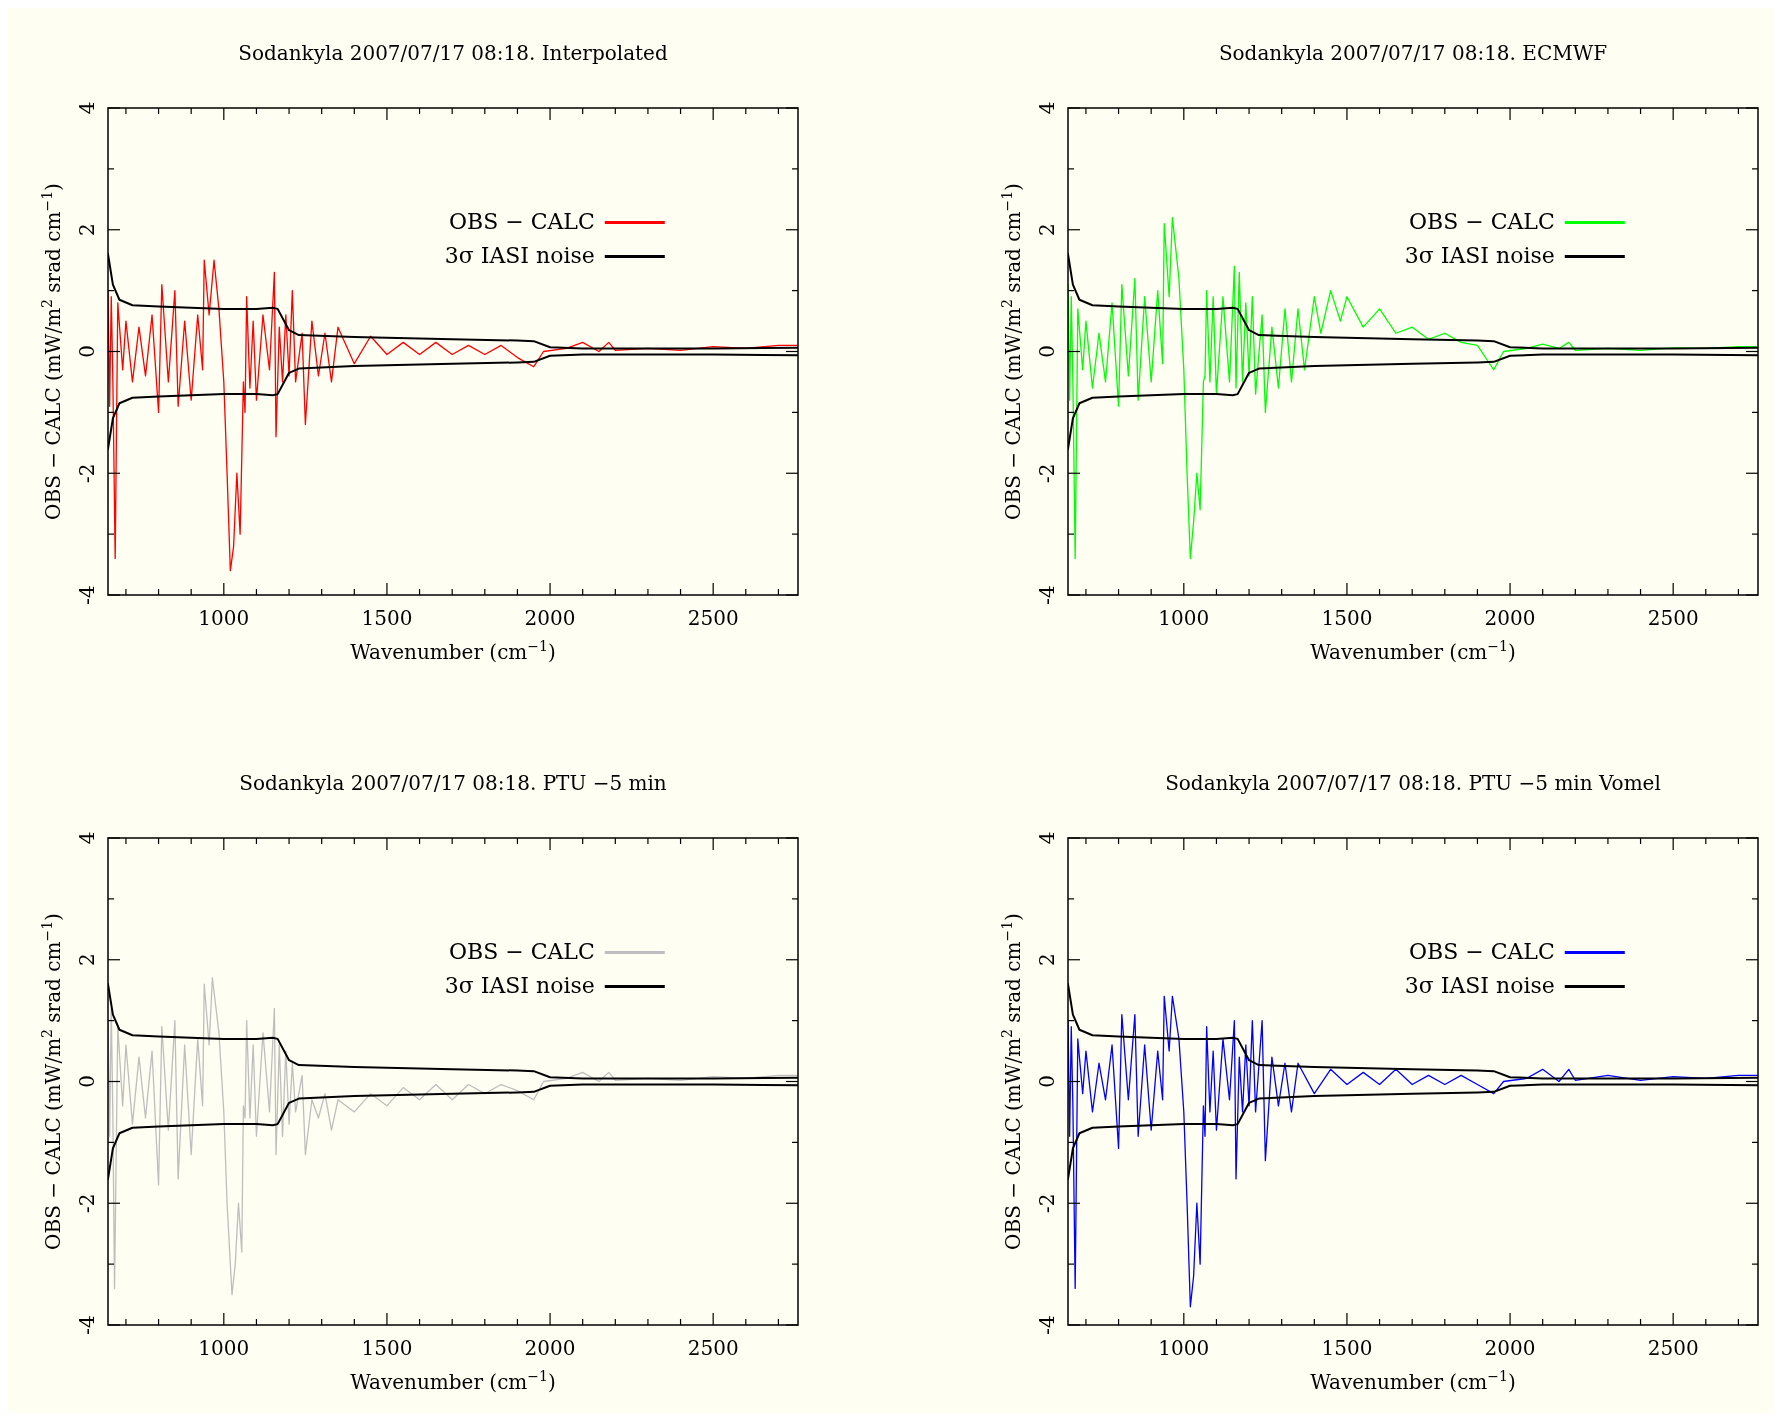 The height and width of the screenshot is (1421, 1781). What do you see at coordinates (453, 53) in the screenshot?
I see `chart-title: Sodankyla 2007/07/17 08:18. Interpolated` at bounding box center [453, 53].